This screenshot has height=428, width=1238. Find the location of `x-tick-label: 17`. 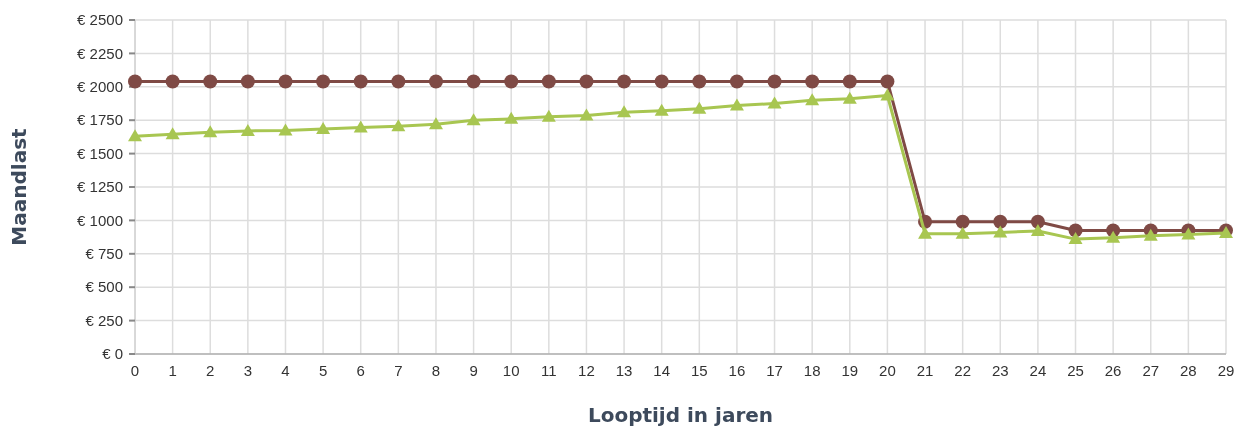

x-tick-label: 17 is located at coordinates (774, 370).